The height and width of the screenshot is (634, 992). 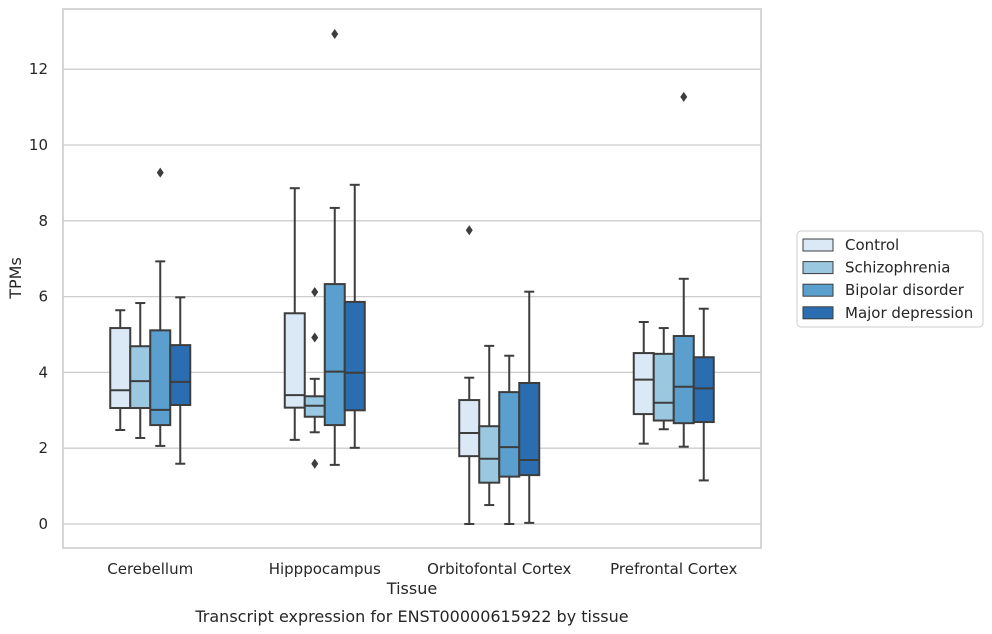 I want to click on legend-frame, so click(x=890, y=279).